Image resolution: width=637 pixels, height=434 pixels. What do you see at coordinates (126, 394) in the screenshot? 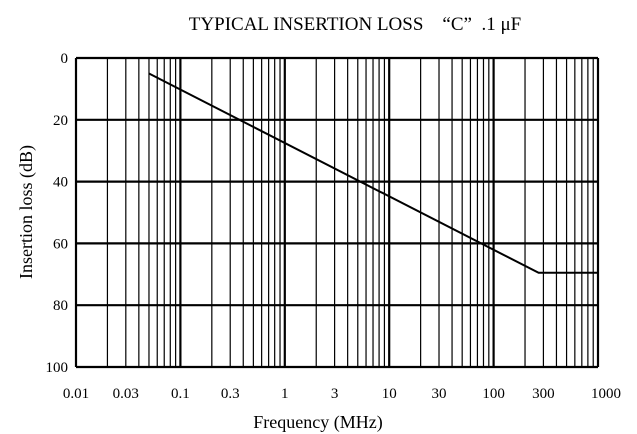
I see `x-tick-label: 0.03` at bounding box center [126, 394].